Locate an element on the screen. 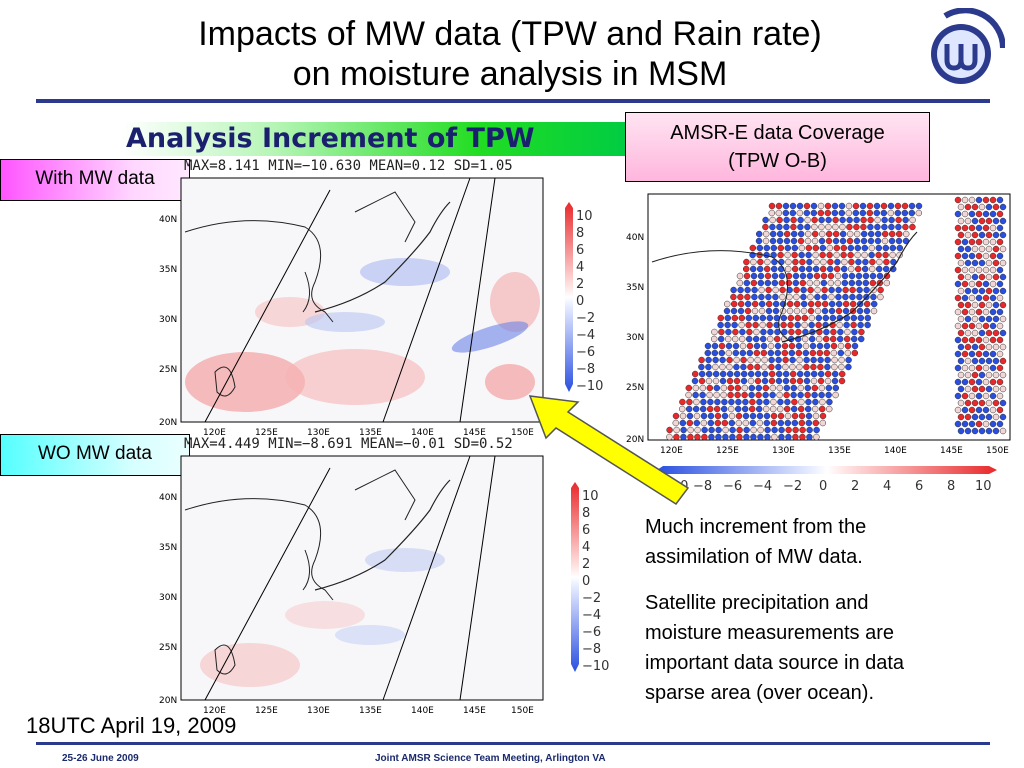 Image resolution: width=1024 pixels, height=768 pixels. lat-label: 35N is located at coordinates (168, 270).